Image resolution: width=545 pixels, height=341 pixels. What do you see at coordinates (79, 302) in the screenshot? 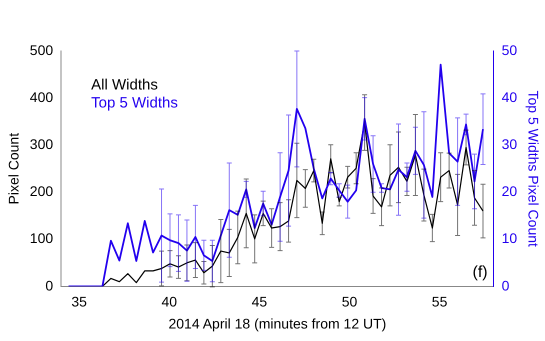
I see `x-tick-label: 35` at bounding box center [79, 302].